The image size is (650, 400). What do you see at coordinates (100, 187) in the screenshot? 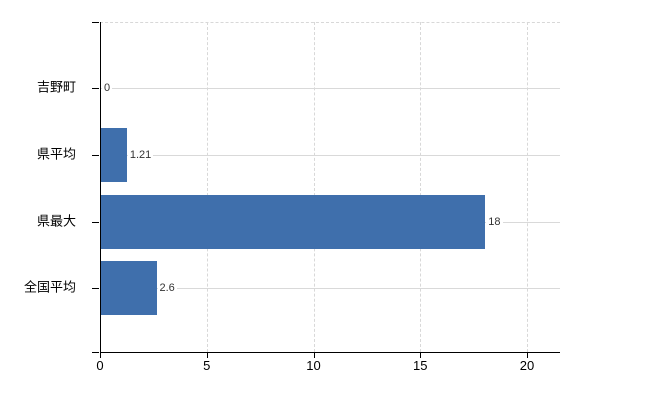
I see `y-axis-line` at bounding box center [100, 187].